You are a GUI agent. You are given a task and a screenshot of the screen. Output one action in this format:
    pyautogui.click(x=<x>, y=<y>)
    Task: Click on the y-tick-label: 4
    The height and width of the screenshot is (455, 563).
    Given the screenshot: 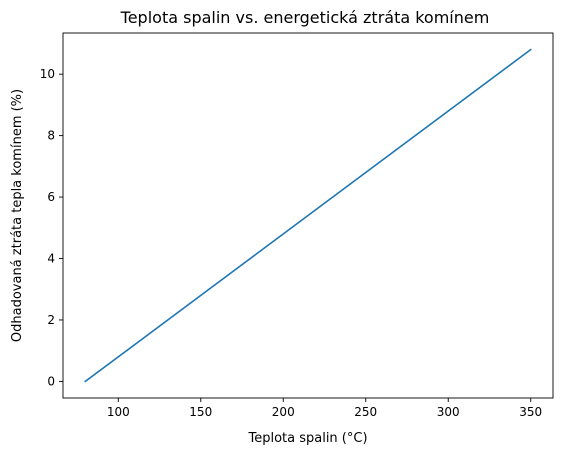 What is the action you would take?
    pyautogui.click(x=51, y=259)
    